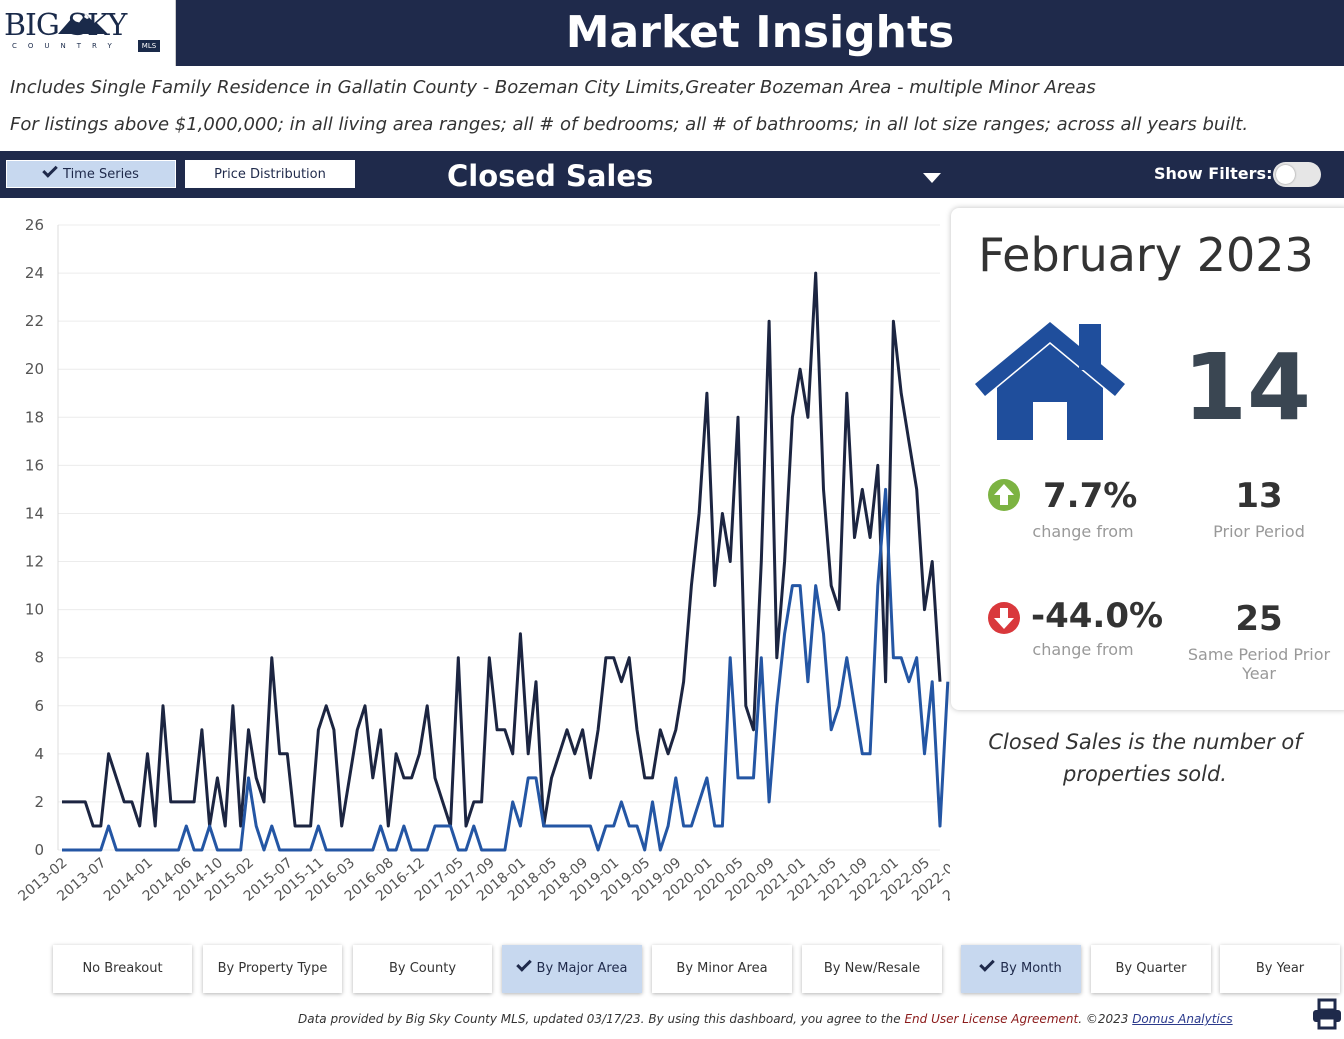  Describe the element at coordinates (1090, 496) in the screenshot. I see `change-prior-pct: 7.7%` at that location.